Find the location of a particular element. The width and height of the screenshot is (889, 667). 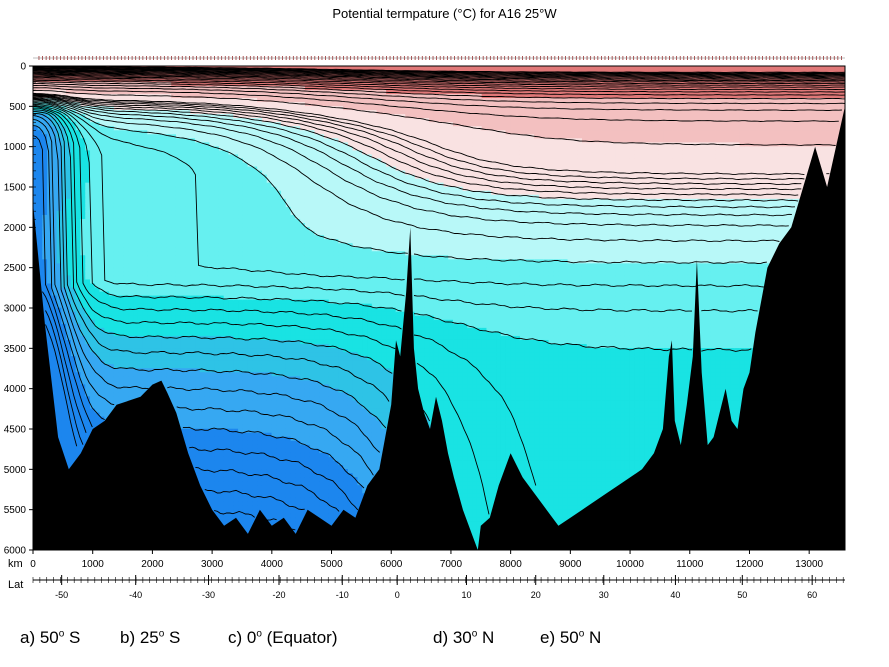

x-tick-label: 7000 is located at coordinates (451, 564).